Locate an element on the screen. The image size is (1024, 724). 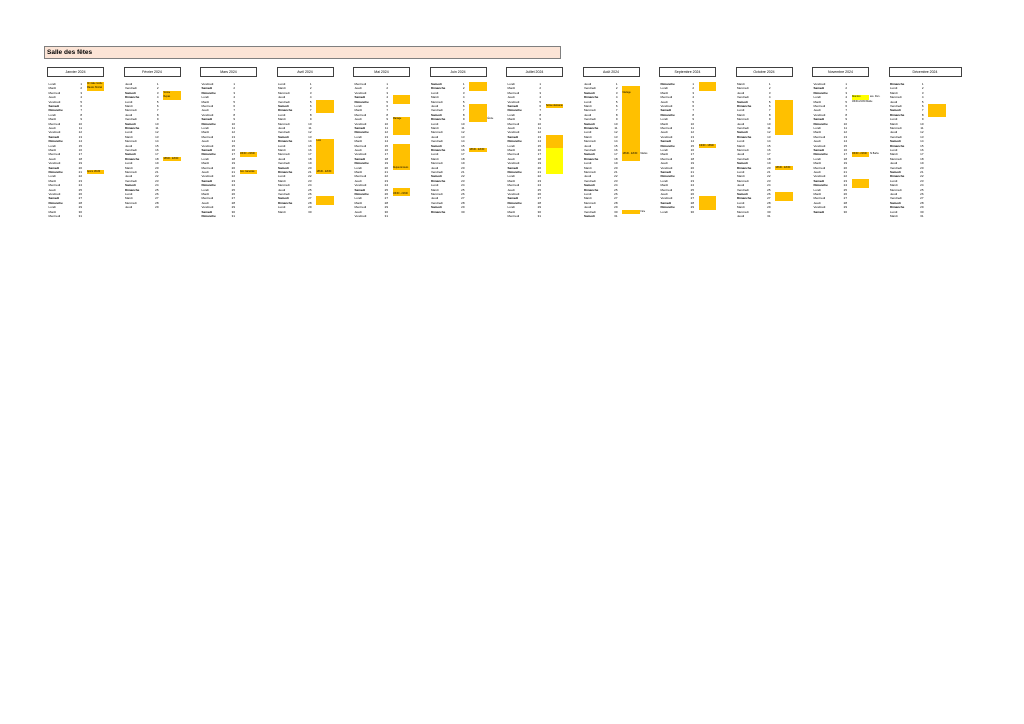
day-row: Samedi 21 is located at coordinates (687, 172).